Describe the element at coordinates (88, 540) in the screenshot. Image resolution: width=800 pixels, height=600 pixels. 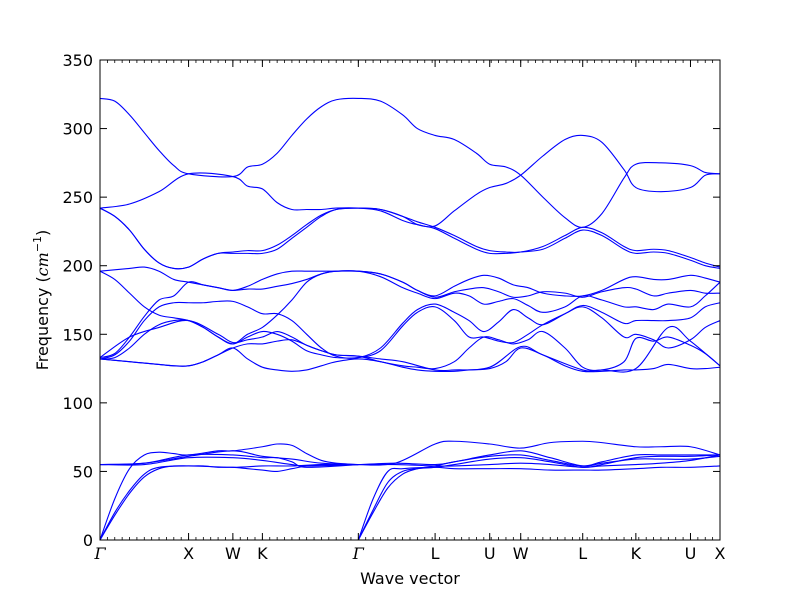
I see `y-tick-label-0: 0` at that location.